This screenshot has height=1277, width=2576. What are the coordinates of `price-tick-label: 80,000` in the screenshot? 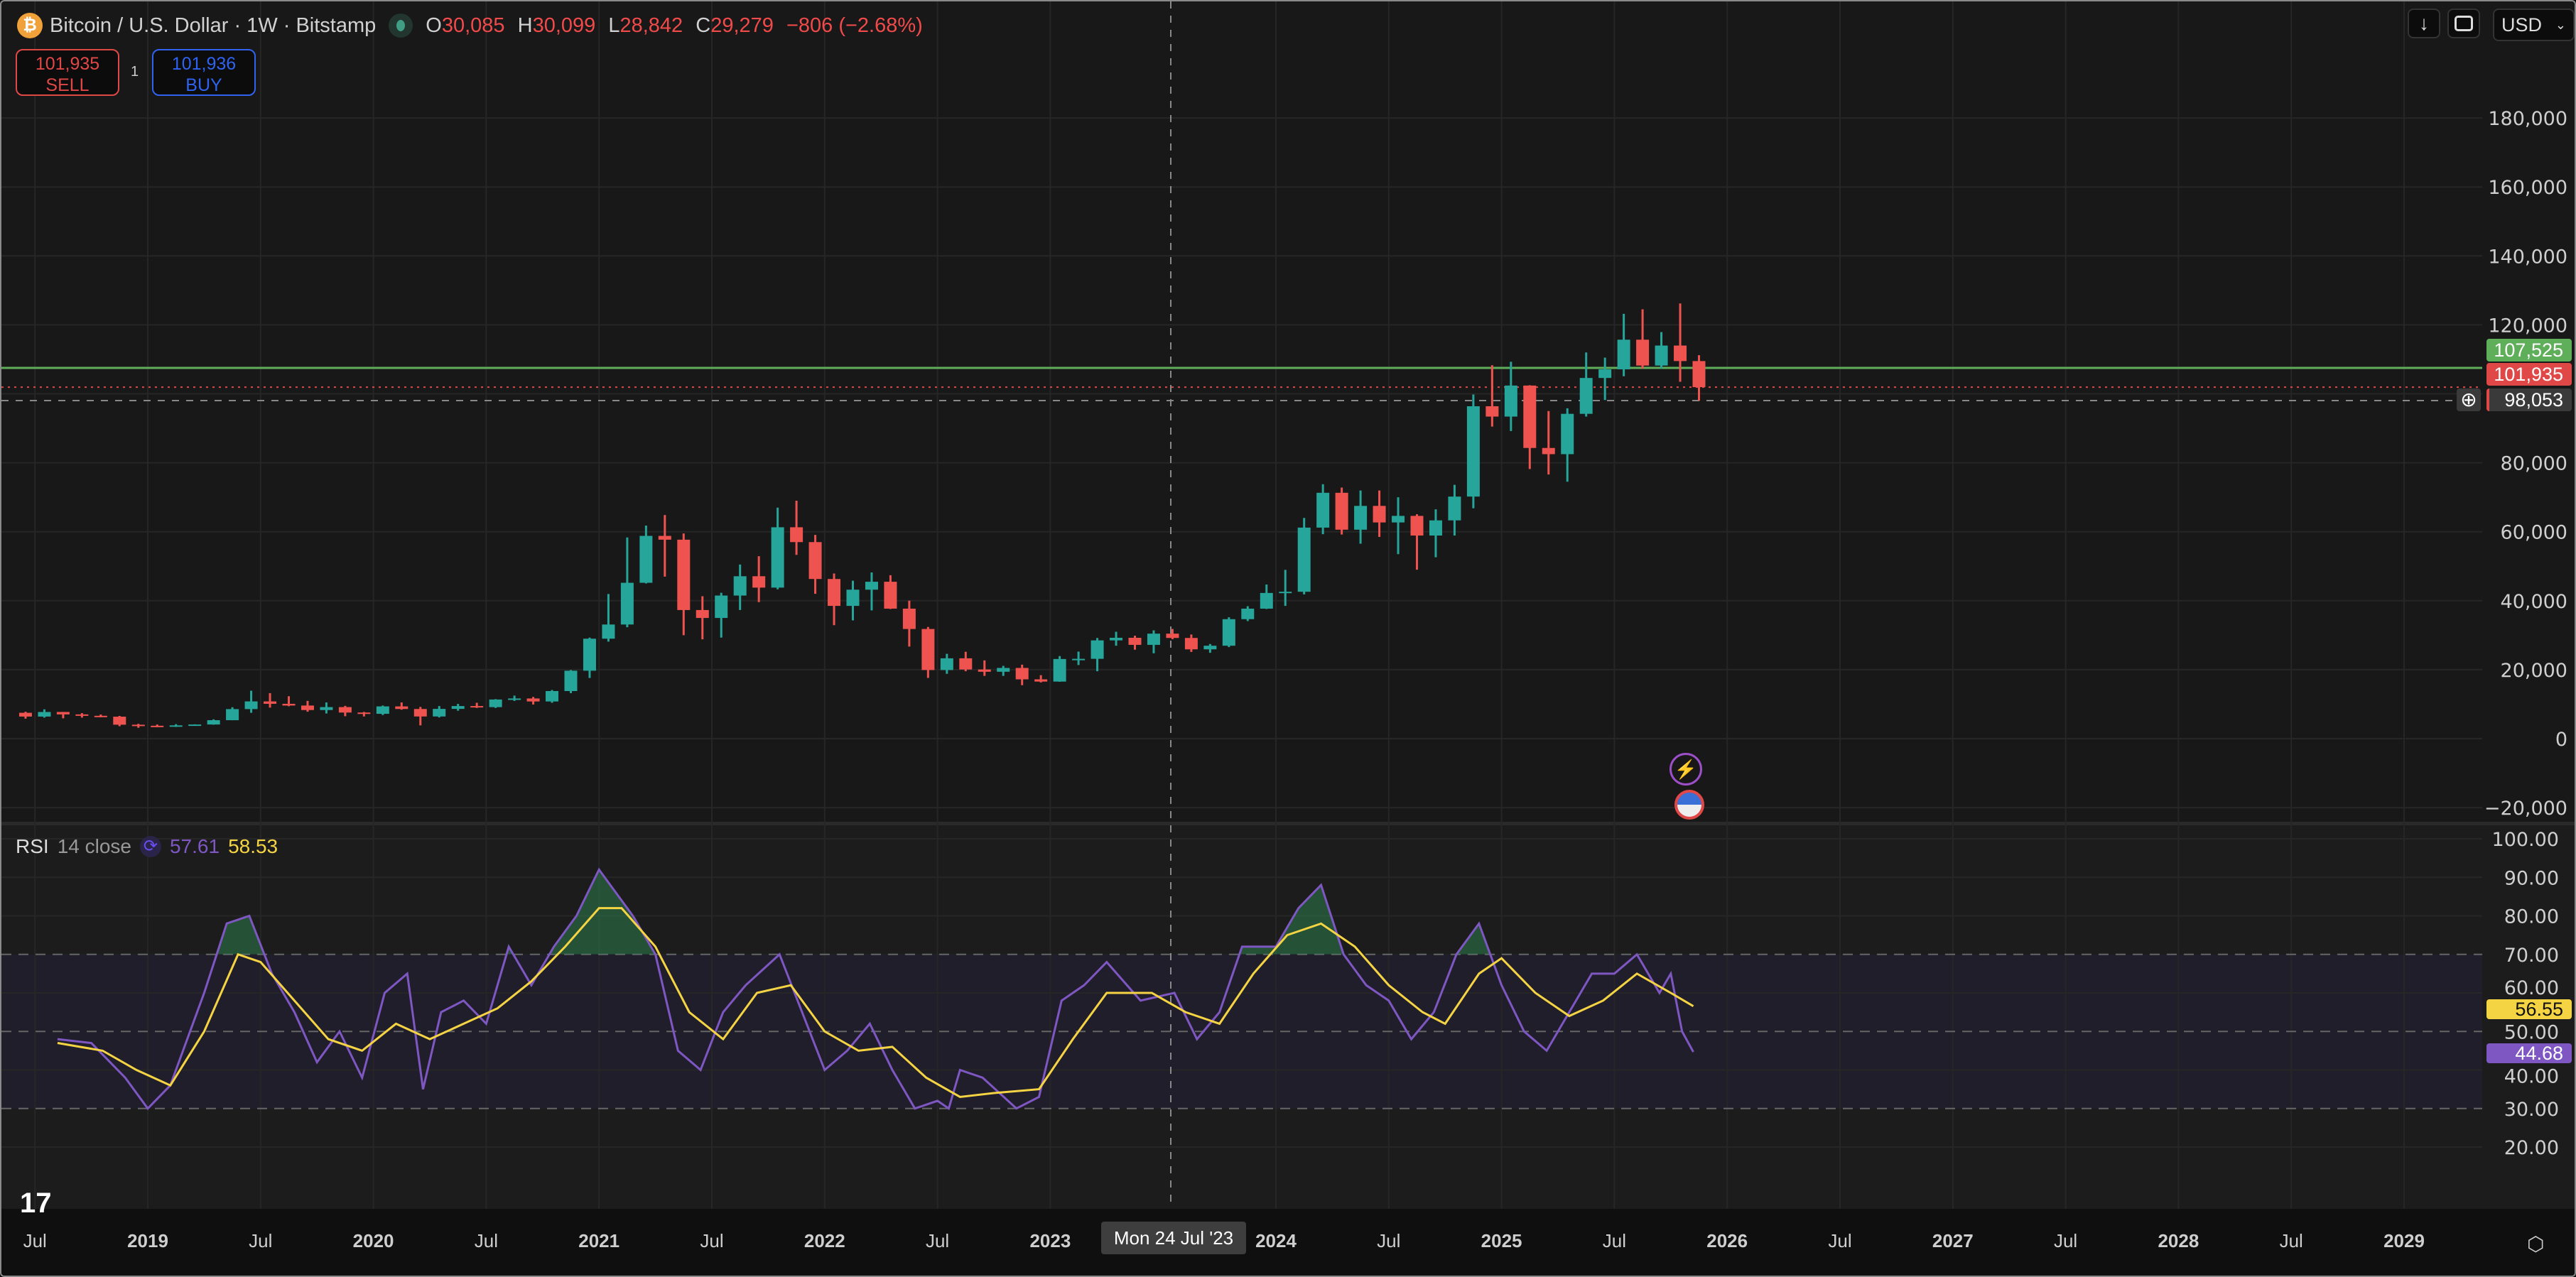 It's located at (2534, 464).